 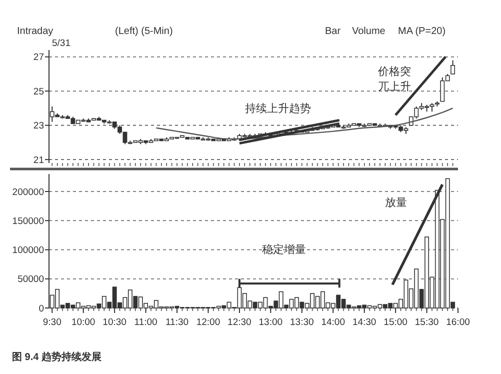 I want to click on x-tick-label: 16:00, so click(x=458, y=322).